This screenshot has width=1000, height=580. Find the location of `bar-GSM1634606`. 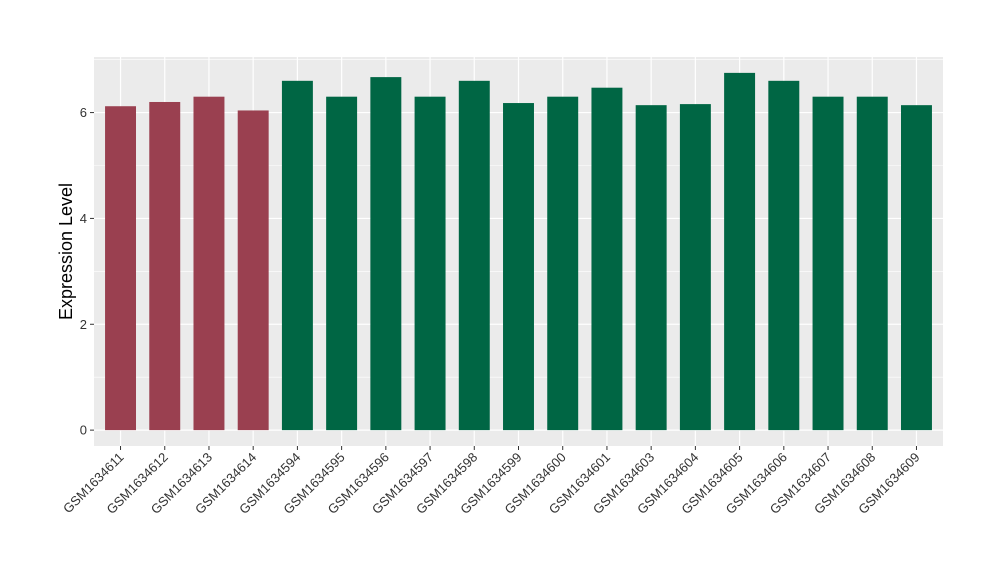

bar-GSM1634606 is located at coordinates (784, 255).